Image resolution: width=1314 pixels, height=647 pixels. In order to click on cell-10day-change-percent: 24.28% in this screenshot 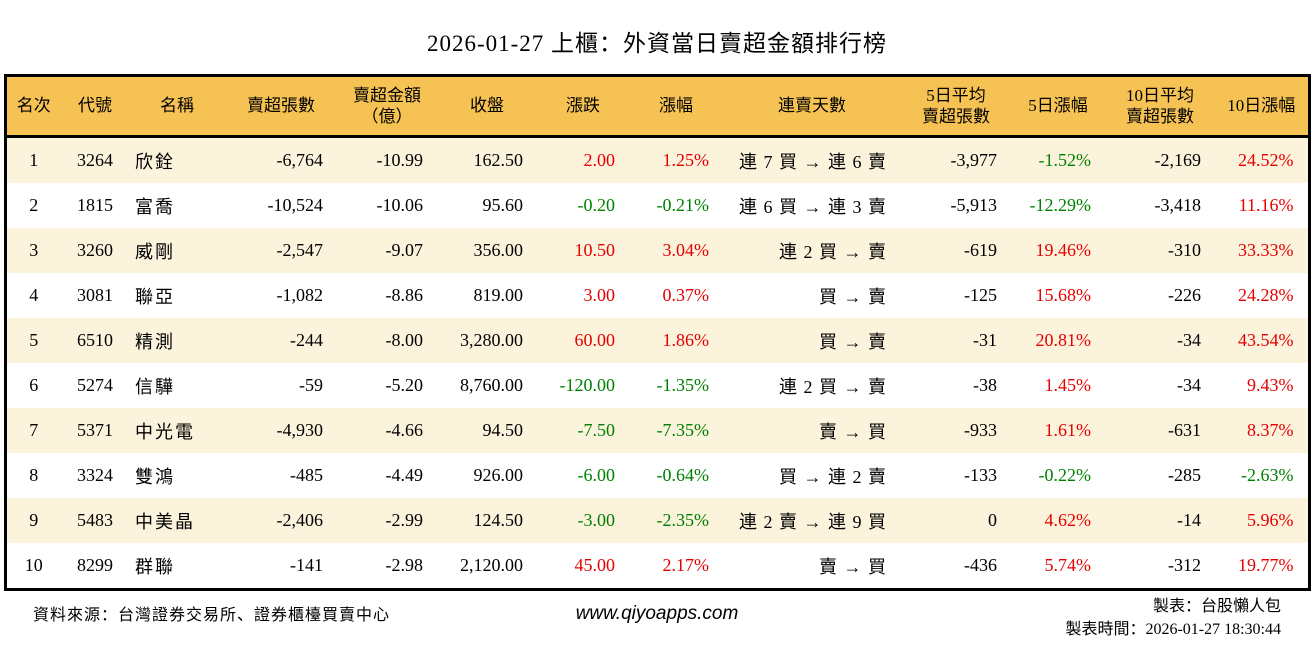, I will do `click(1266, 295)`.